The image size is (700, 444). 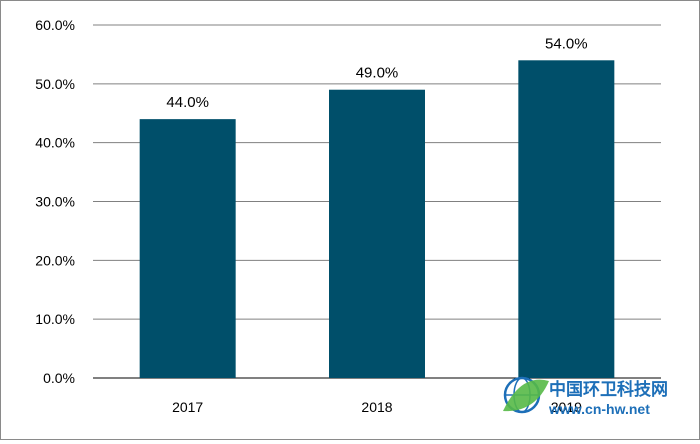 I want to click on x-tick-label-2018: 2018, so click(x=376, y=407).